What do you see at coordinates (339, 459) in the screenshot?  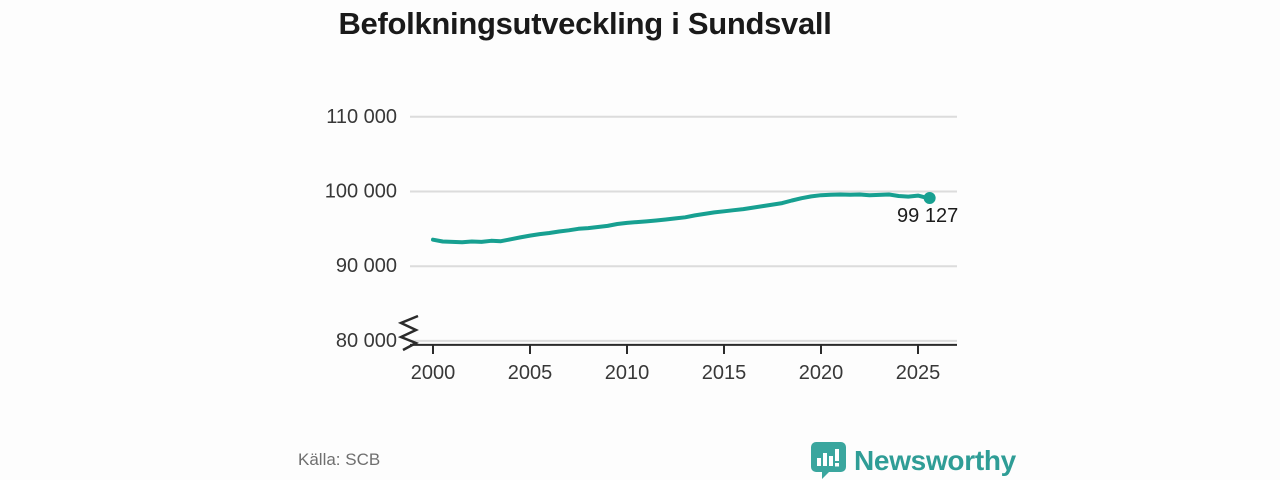 I see `source-note: Källa: SCB` at bounding box center [339, 459].